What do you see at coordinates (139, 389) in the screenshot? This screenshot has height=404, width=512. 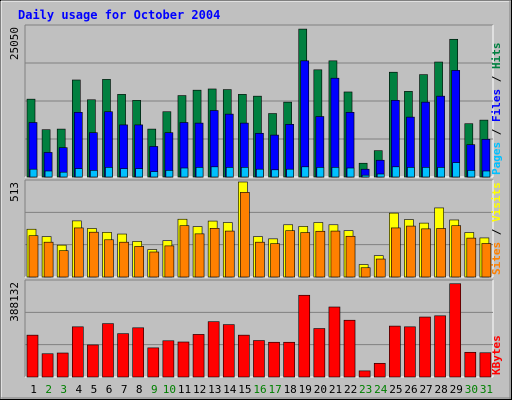 I see `x-tick-label-day-8: 8` at bounding box center [139, 389].